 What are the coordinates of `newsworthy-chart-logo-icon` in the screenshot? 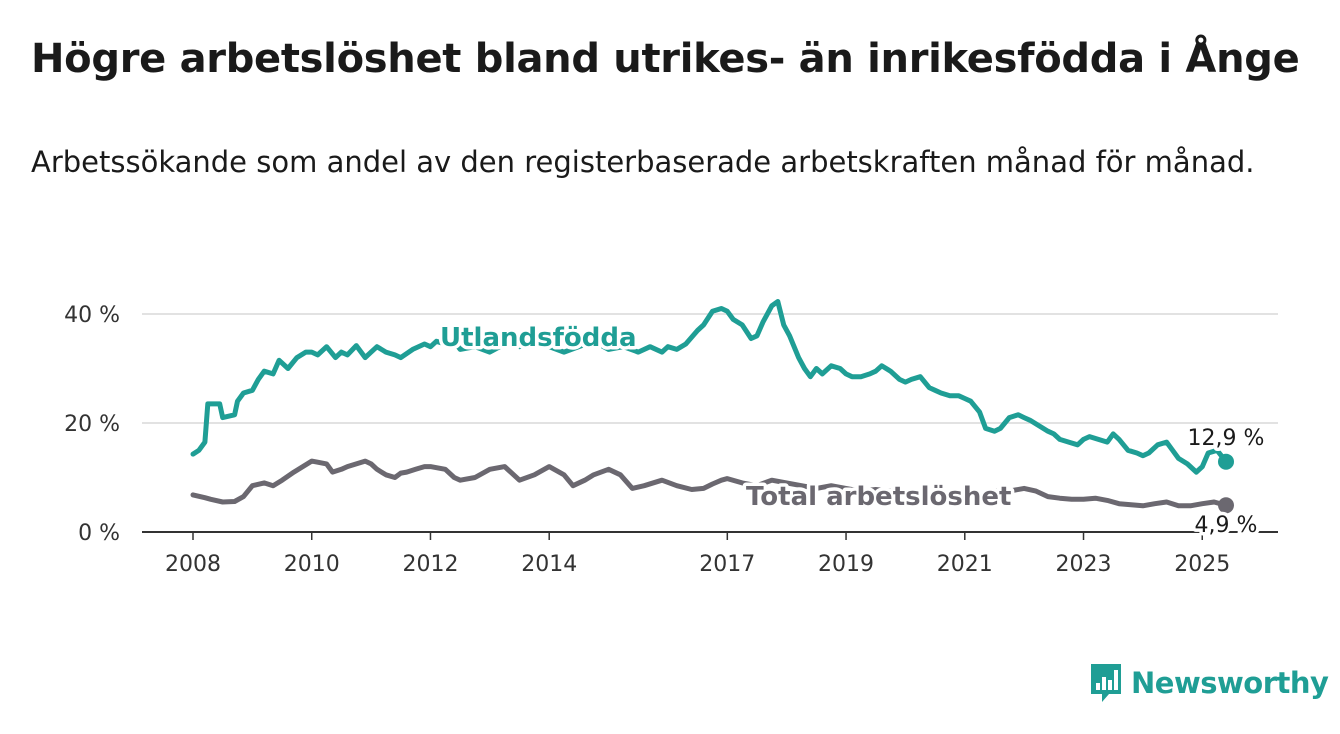 It's located at (1106, 683).